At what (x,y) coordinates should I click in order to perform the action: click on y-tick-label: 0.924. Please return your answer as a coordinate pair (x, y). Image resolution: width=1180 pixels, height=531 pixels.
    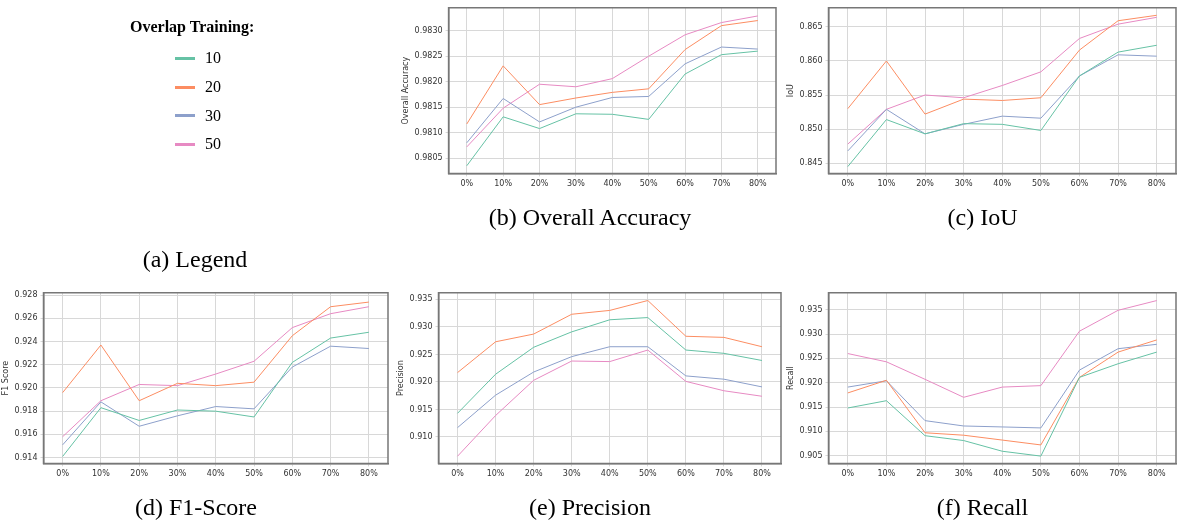
    Looking at the image, I should click on (26, 341).